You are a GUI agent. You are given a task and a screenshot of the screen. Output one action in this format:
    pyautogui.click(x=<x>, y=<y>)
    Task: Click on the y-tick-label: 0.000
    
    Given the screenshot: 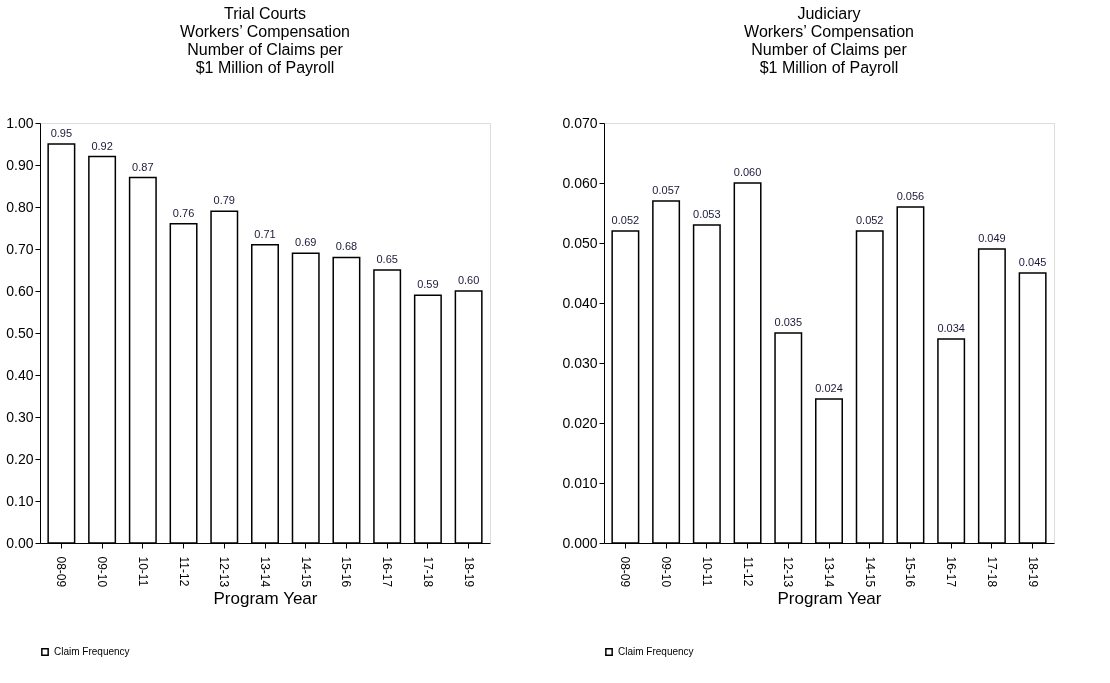 What is the action you would take?
    pyautogui.click(x=580, y=542)
    